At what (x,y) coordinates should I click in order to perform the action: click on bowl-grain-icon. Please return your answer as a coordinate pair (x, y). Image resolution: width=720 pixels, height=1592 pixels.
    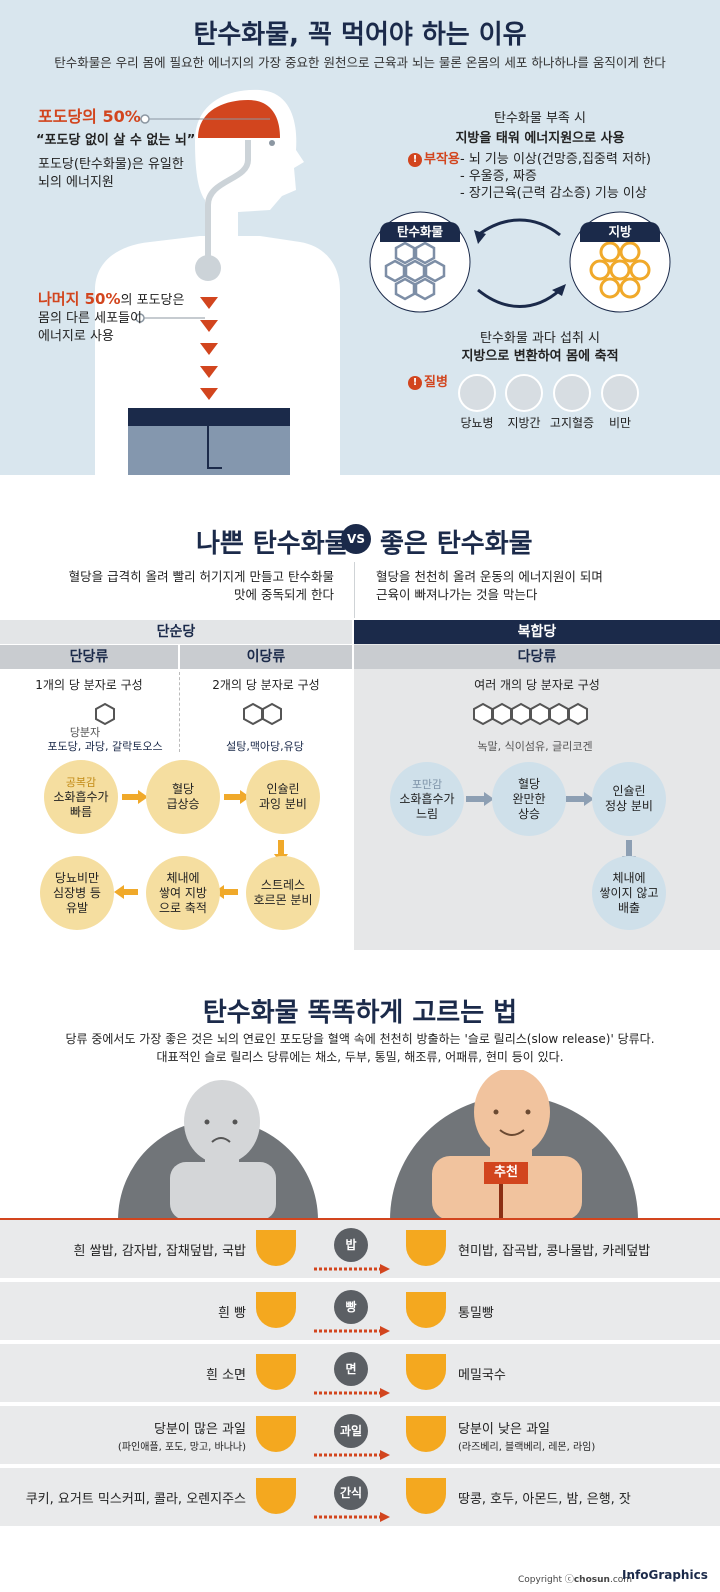
    Looking at the image, I should click on (426, 1248).